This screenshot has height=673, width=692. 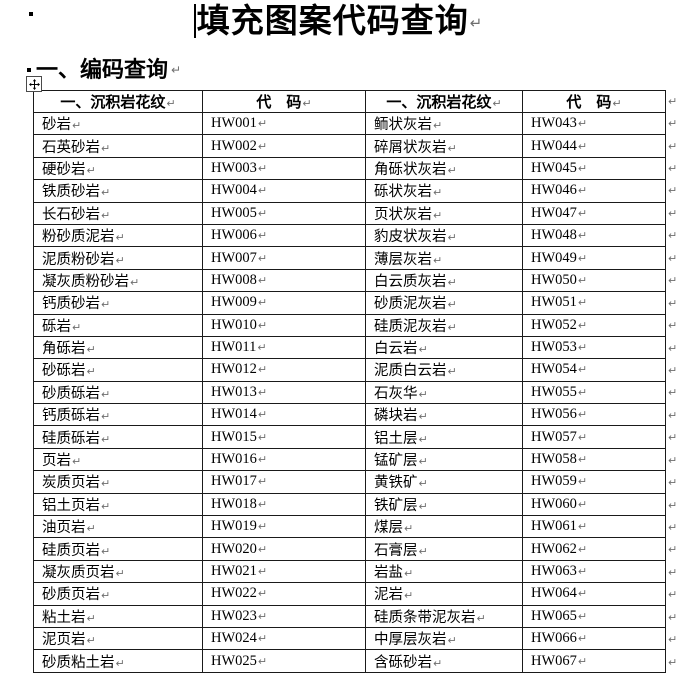 I want to click on code-cell: HW001↵, so click(x=284, y=123).